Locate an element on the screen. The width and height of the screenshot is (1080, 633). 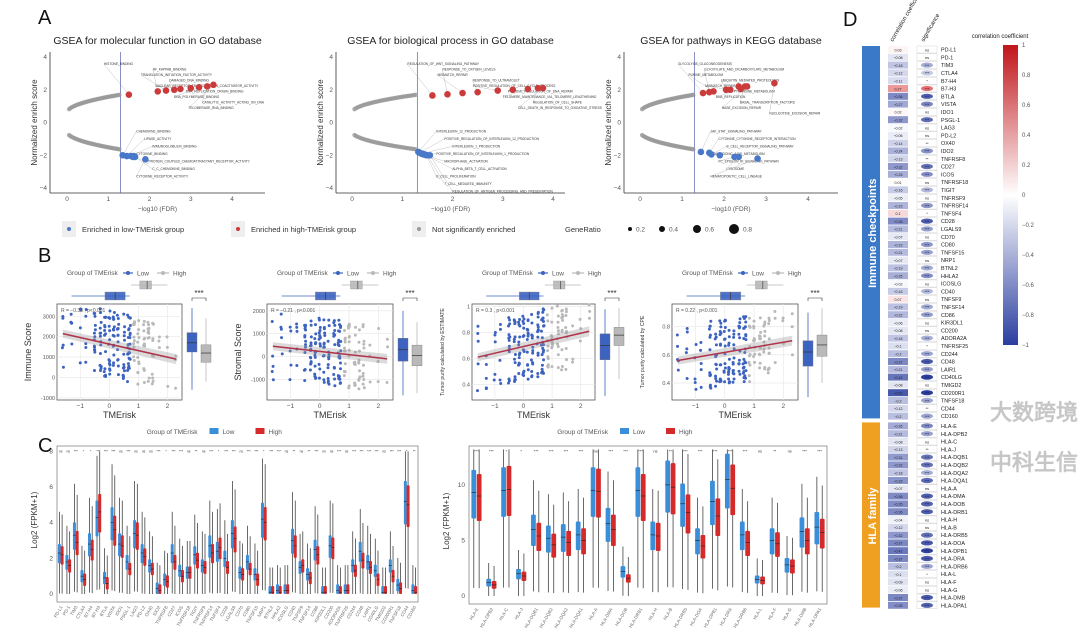
correlation-value: −0.13 is located at coordinates (897, 160).